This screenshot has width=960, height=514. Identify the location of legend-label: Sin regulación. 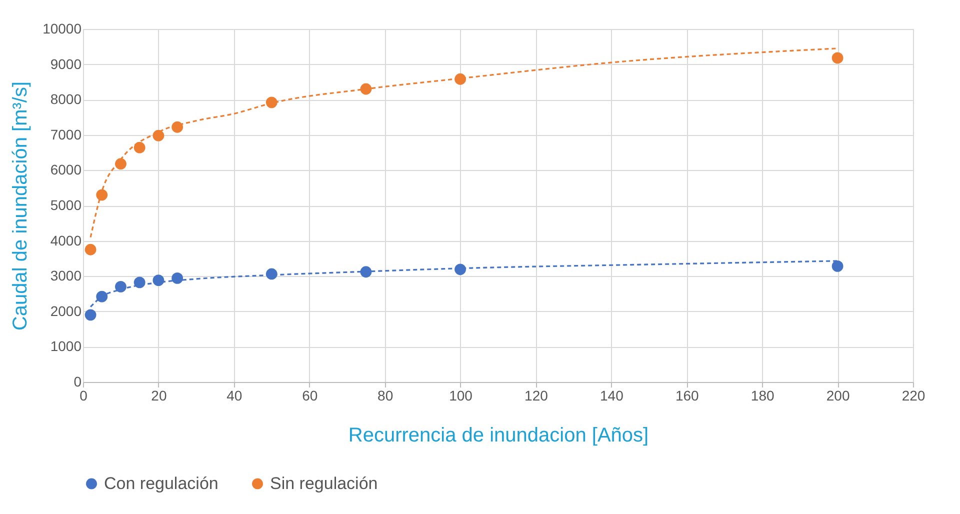
(324, 483).